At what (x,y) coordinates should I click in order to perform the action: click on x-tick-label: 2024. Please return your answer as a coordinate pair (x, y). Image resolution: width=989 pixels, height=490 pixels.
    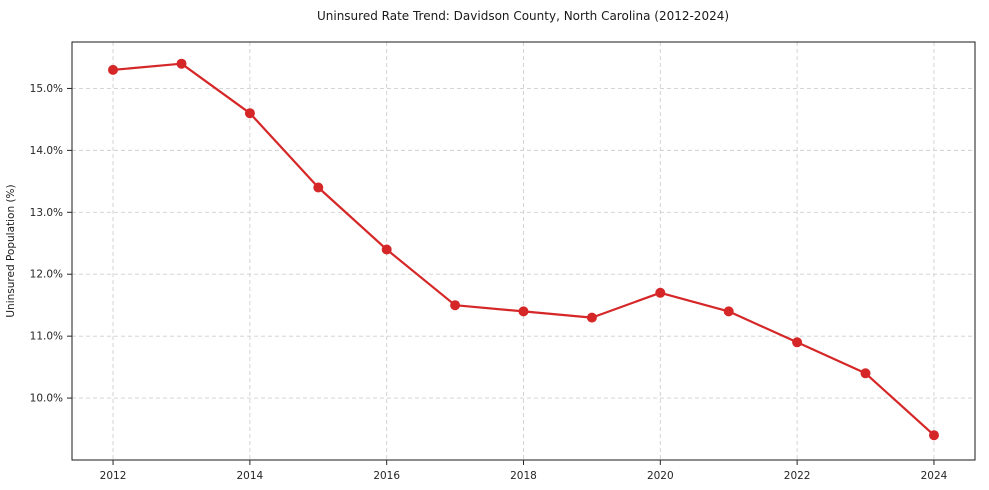
    Looking at the image, I should click on (934, 476).